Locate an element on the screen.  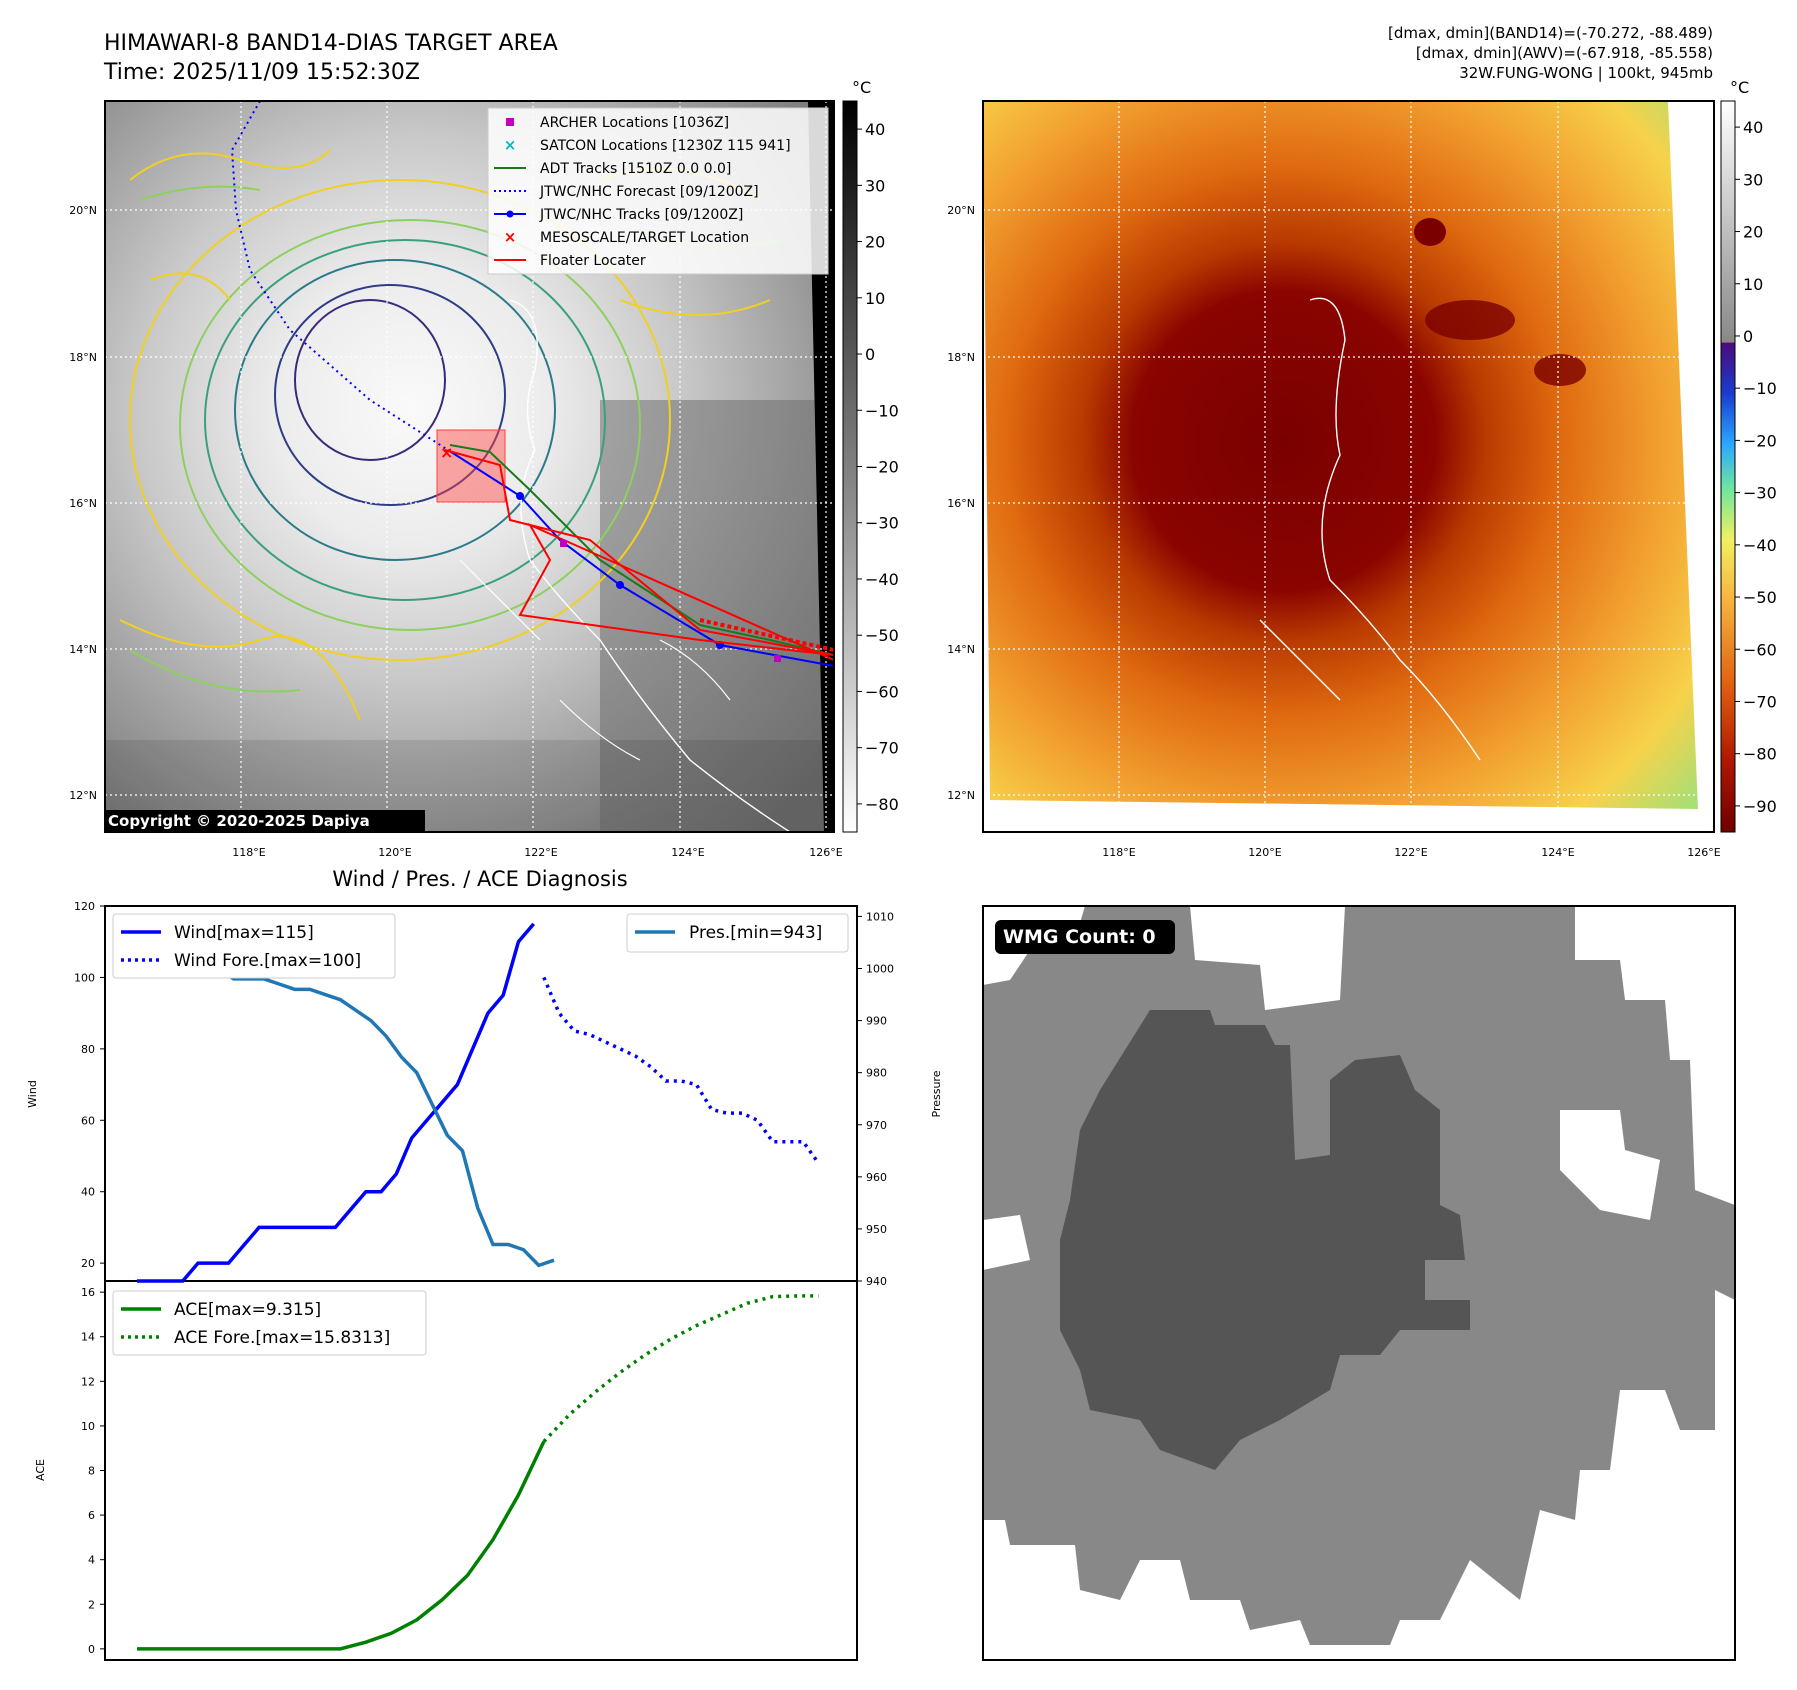
color-colorbar: °C 40 30 20 10 0 −10 −20 −30 −40 −50 −60 −70 −80 −90 is located at coordinates (1748, 455).